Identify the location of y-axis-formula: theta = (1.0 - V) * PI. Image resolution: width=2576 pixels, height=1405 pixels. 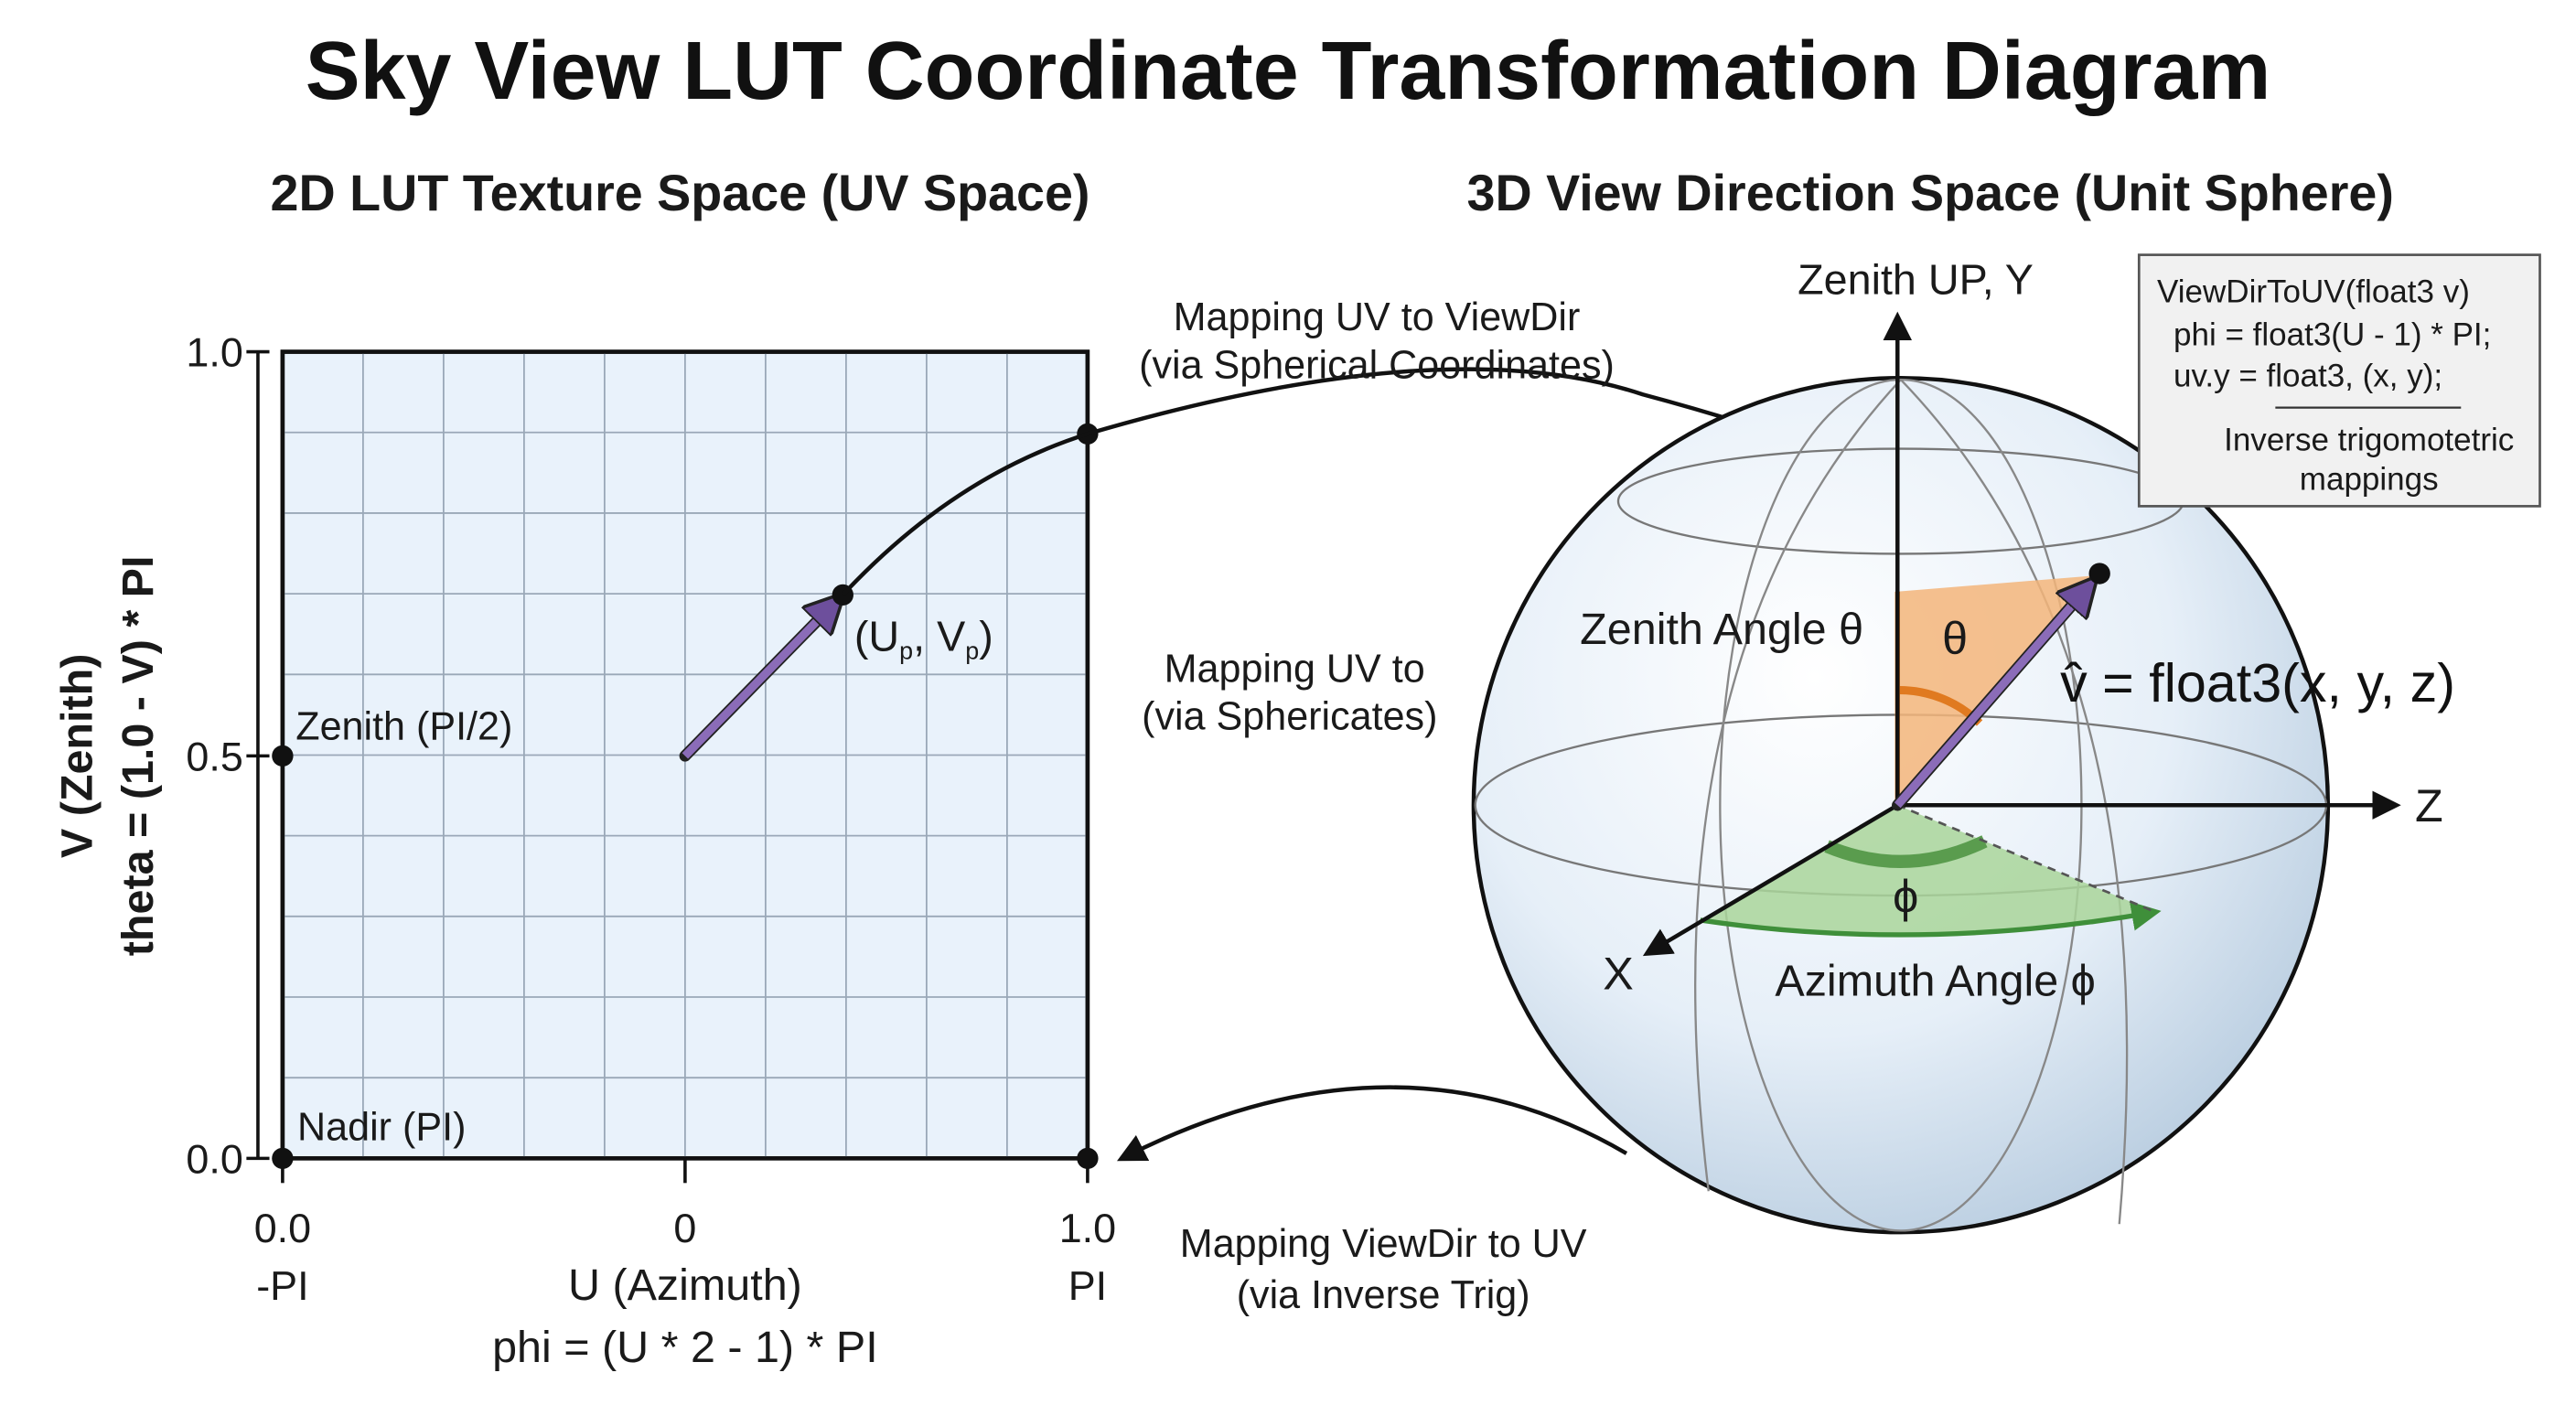
(138, 756).